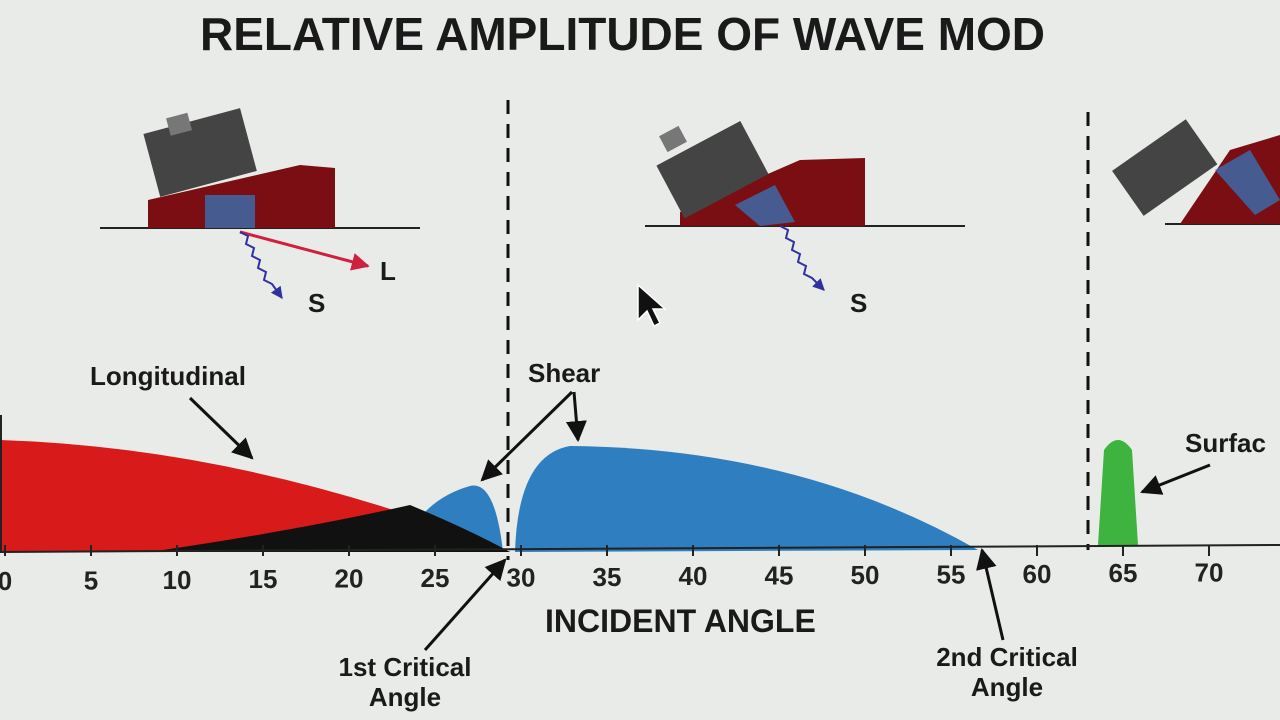  What do you see at coordinates (951, 574) in the screenshot?
I see `x-tick-label: 55` at bounding box center [951, 574].